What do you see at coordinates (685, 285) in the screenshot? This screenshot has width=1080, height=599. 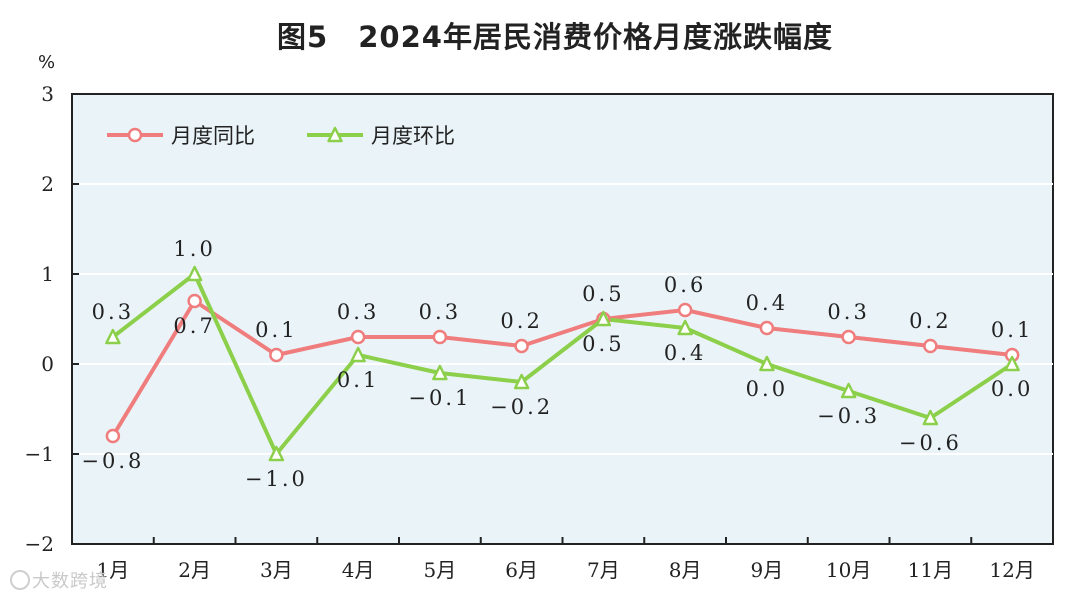 I see `data-label: 0.6` at bounding box center [685, 285].